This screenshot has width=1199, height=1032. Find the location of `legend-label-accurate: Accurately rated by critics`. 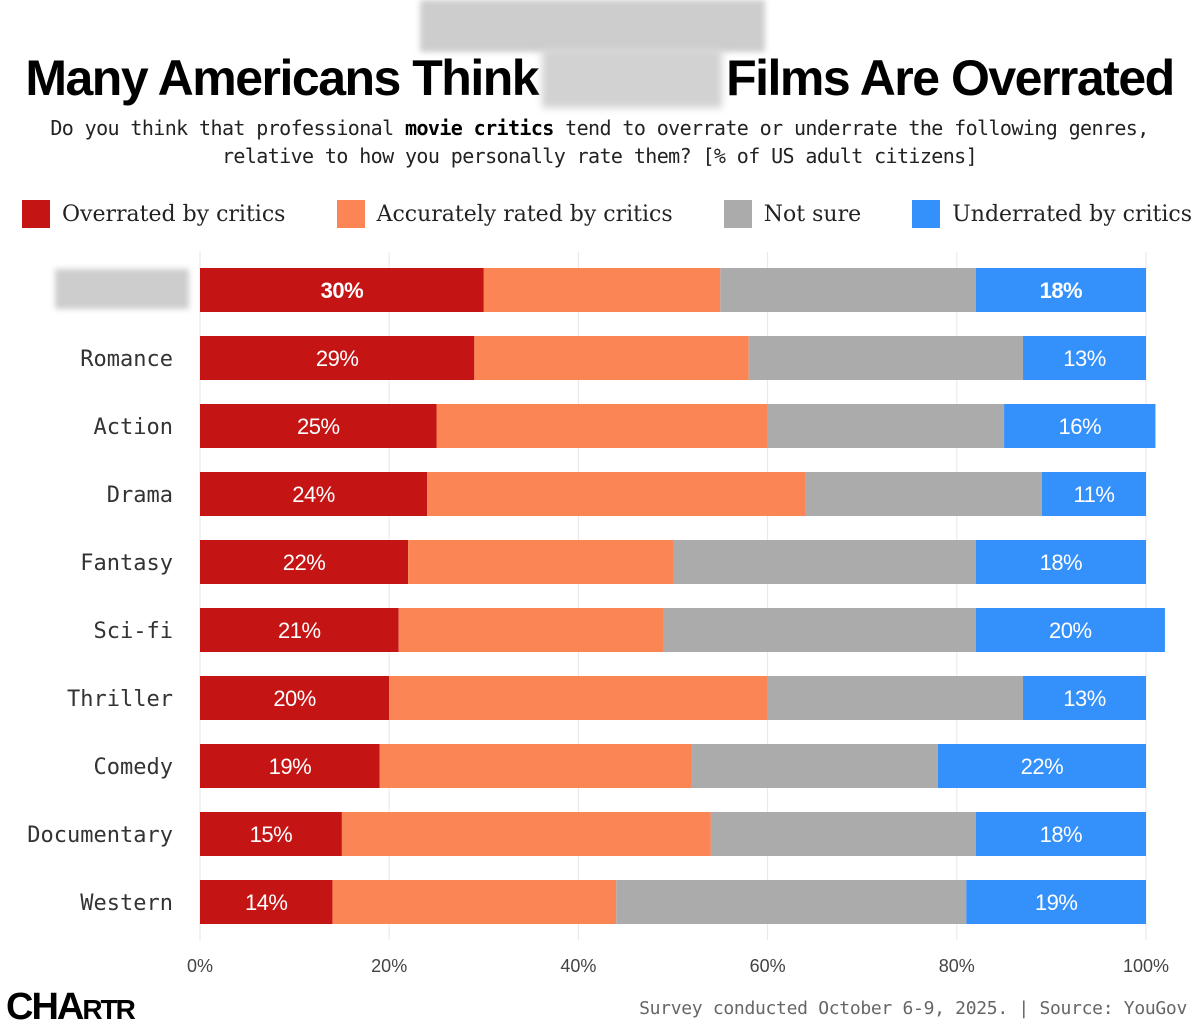

legend-label-accurate: Accurately rated by critics is located at coordinates (524, 214).